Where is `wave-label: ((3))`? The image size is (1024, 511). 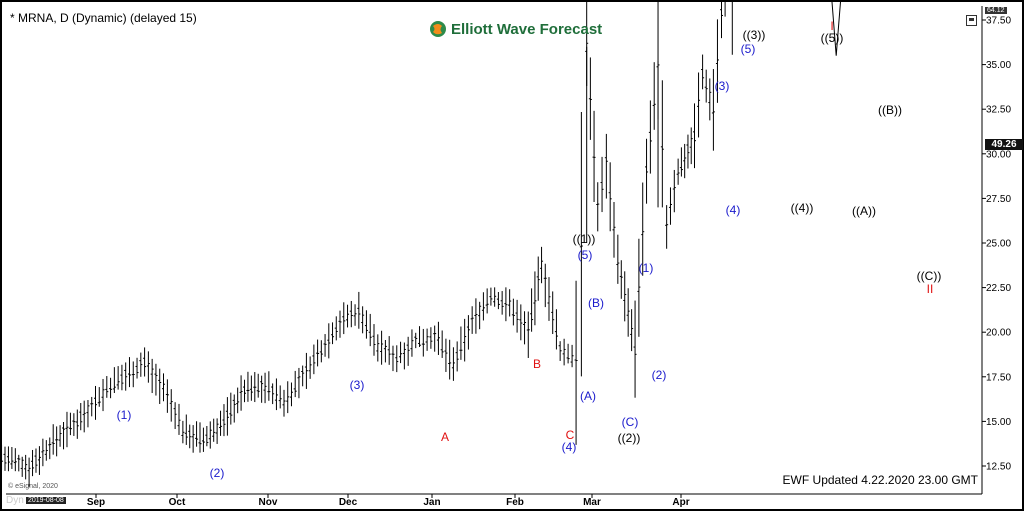
wave-label: ((3)) is located at coordinates (754, 35).